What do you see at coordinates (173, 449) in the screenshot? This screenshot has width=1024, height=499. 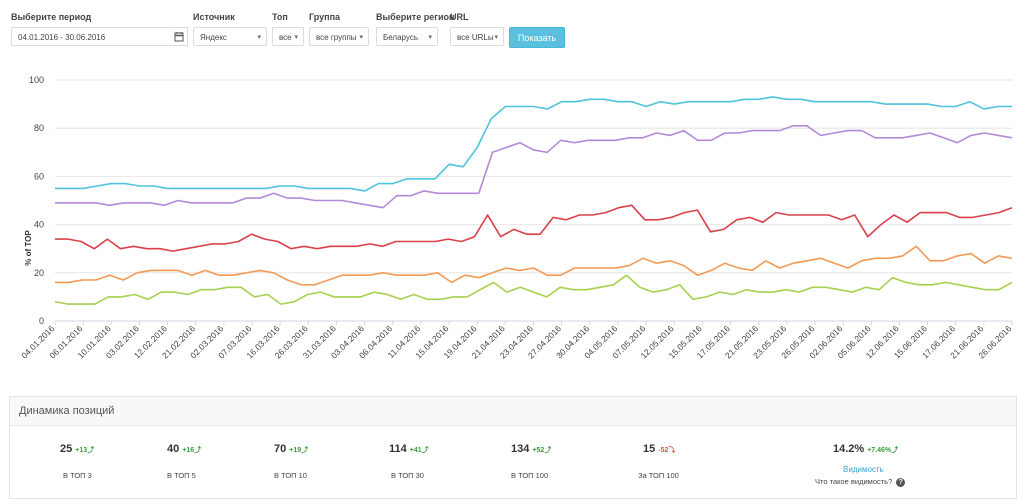 I see `metric-value: 40` at bounding box center [173, 449].